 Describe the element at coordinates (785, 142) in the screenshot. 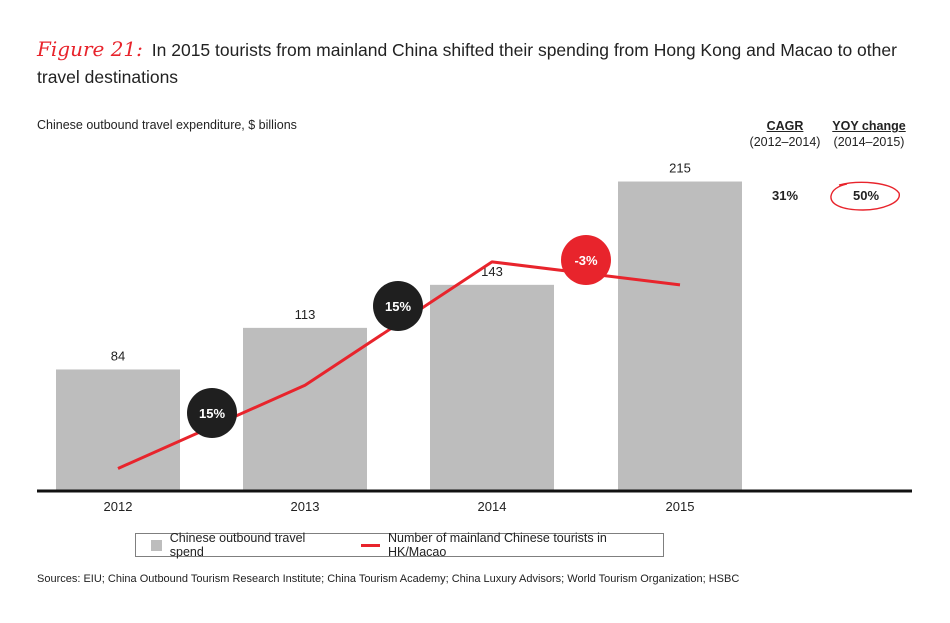

I see `cagr-period: (2012–2014)` at that location.